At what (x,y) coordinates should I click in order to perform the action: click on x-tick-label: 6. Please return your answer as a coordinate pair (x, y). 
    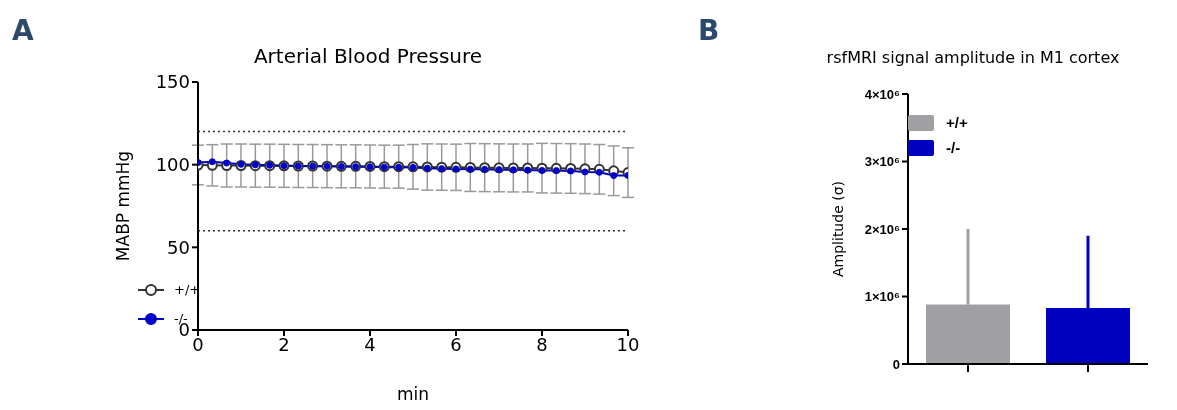
    Looking at the image, I should click on (456, 344).